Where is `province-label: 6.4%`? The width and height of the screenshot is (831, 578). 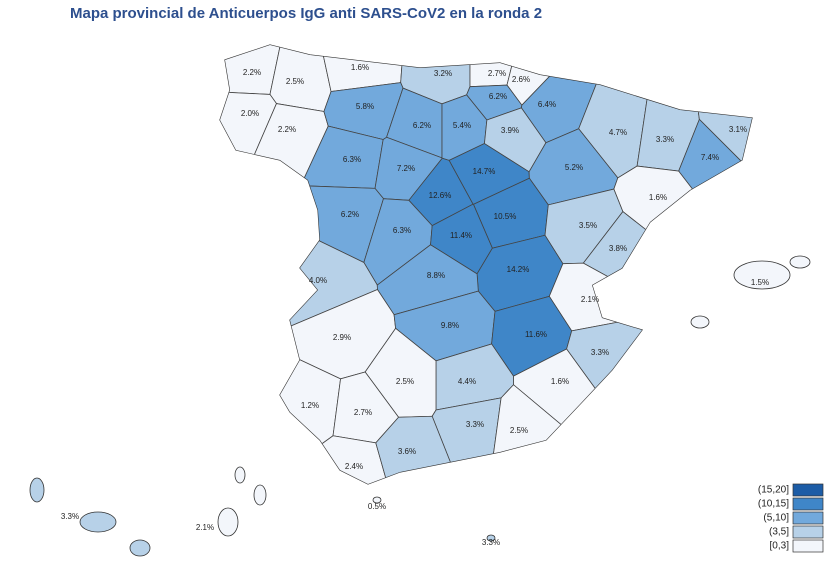 province-label: 6.4% is located at coordinates (547, 104).